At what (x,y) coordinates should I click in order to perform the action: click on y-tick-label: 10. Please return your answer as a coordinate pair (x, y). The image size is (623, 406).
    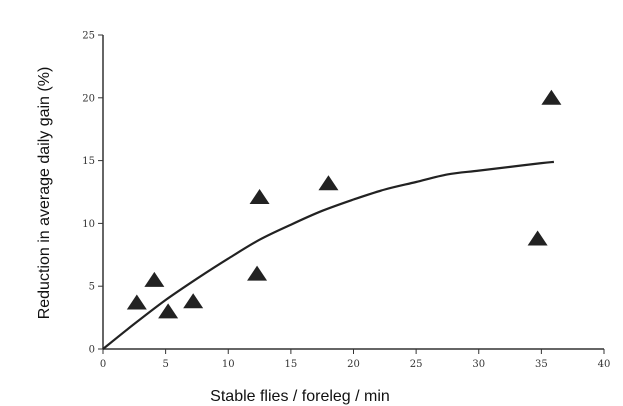
    Looking at the image, I should click on (88, 224).